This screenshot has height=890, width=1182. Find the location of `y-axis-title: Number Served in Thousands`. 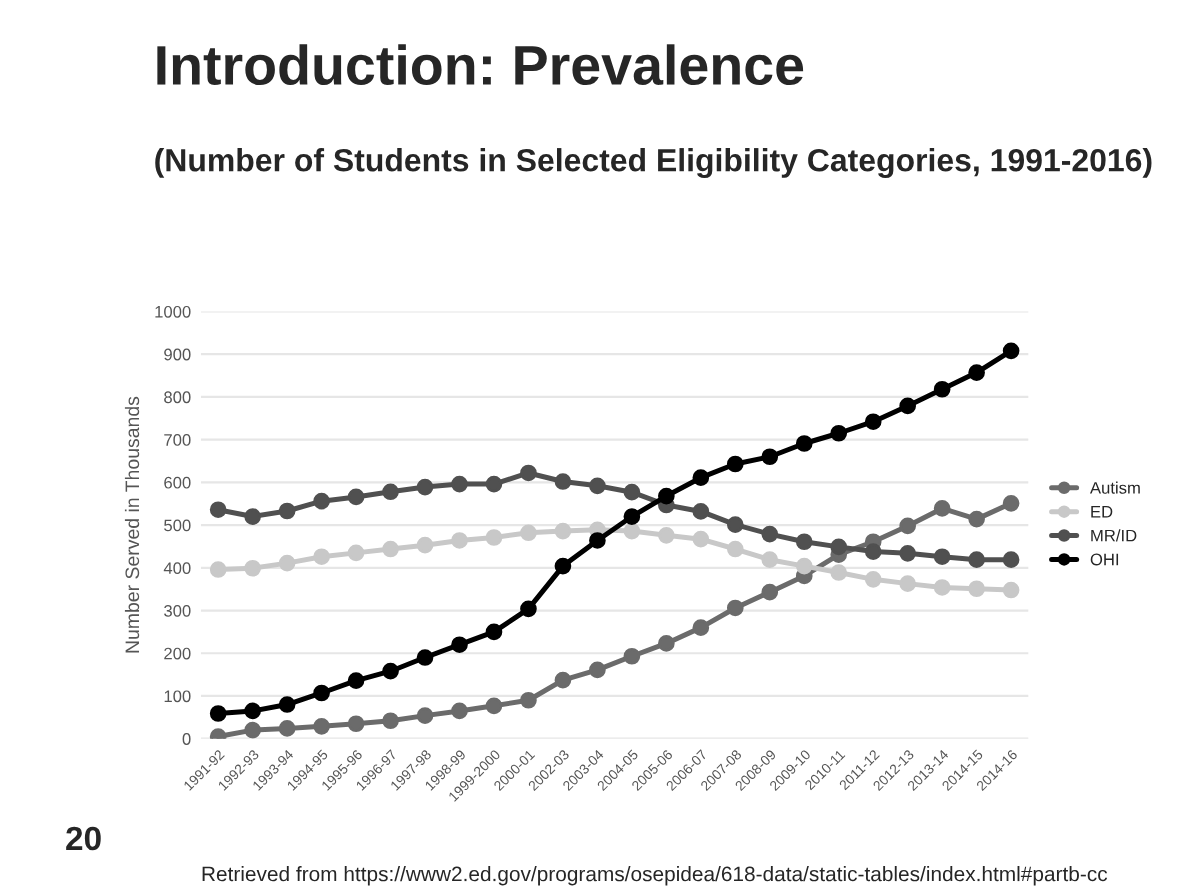

y-axis-title: Number Served in Thousands is located at coordinates (132, 524).